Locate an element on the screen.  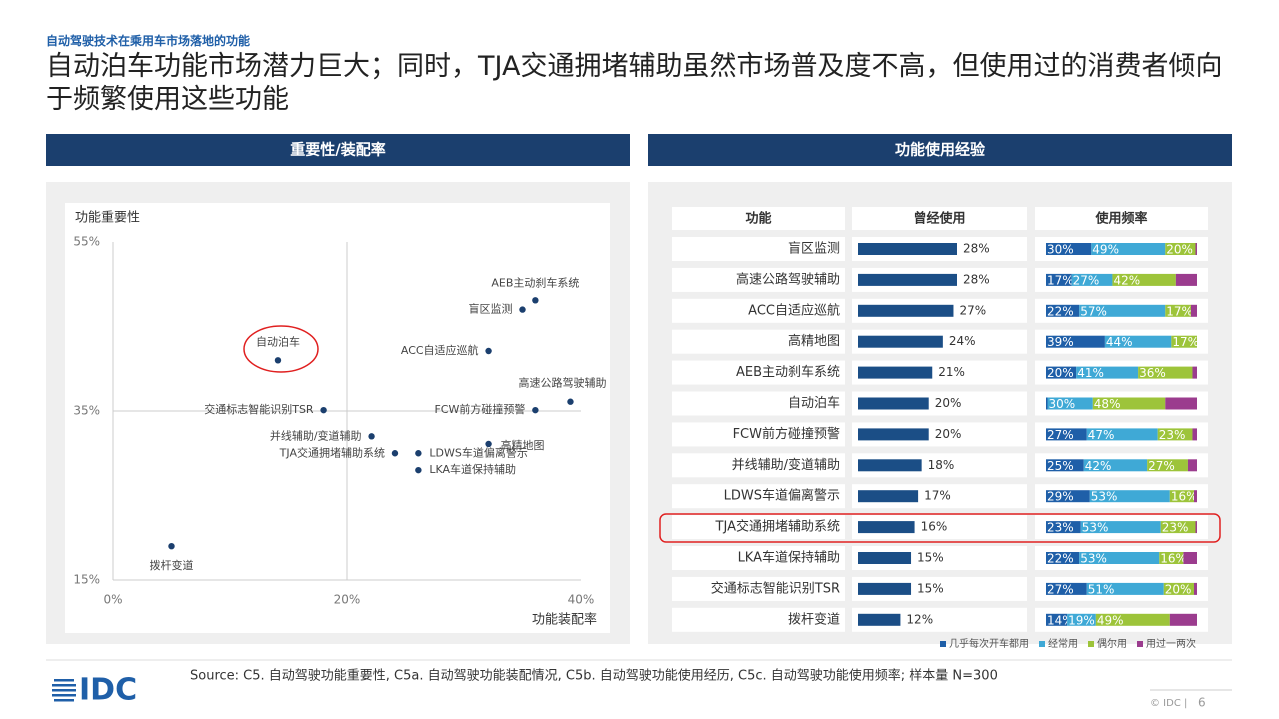
segment-label: 29% is located at coordinates (1060, 497).